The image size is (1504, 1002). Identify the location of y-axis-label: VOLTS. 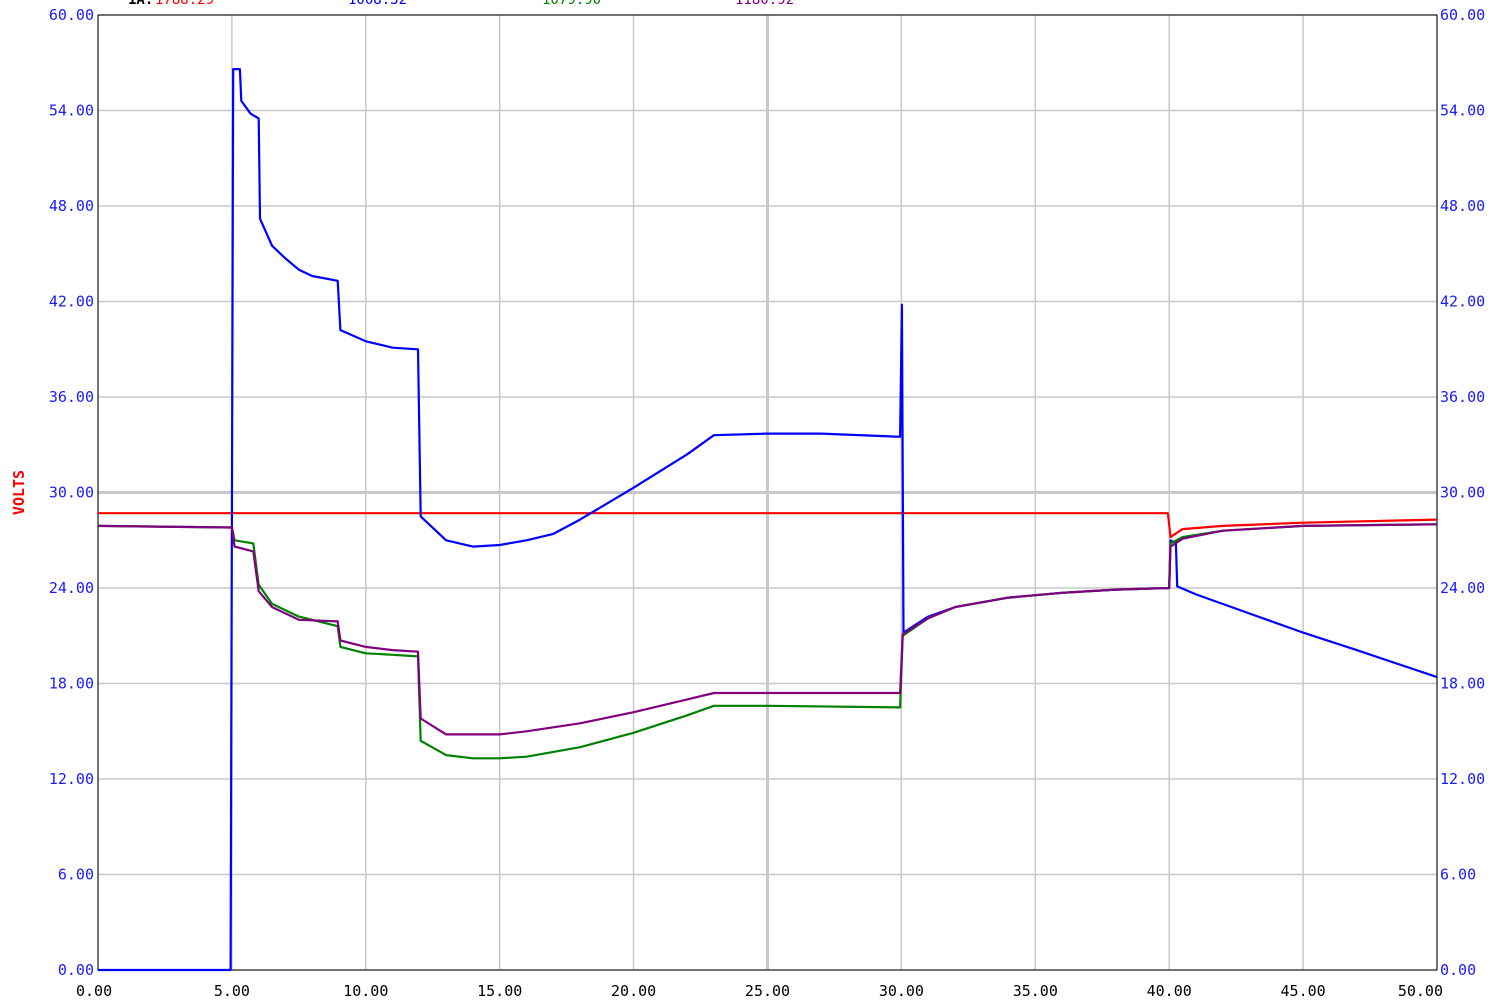
(19, 492).